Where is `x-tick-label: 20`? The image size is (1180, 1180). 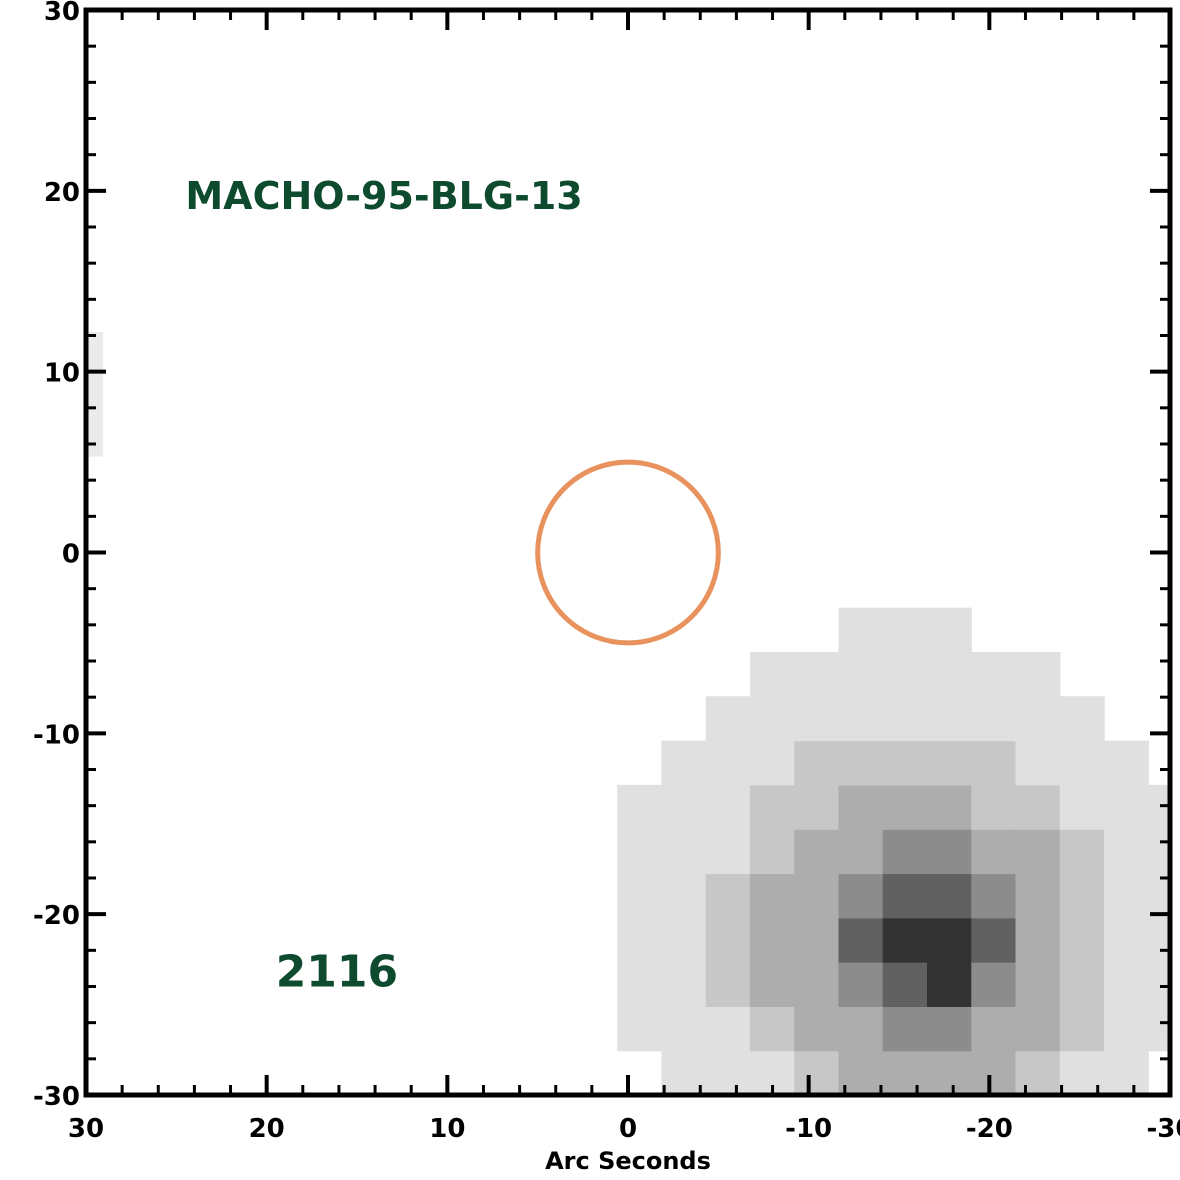
x-tick-label: 20 is located at coordinates (267, 1129).